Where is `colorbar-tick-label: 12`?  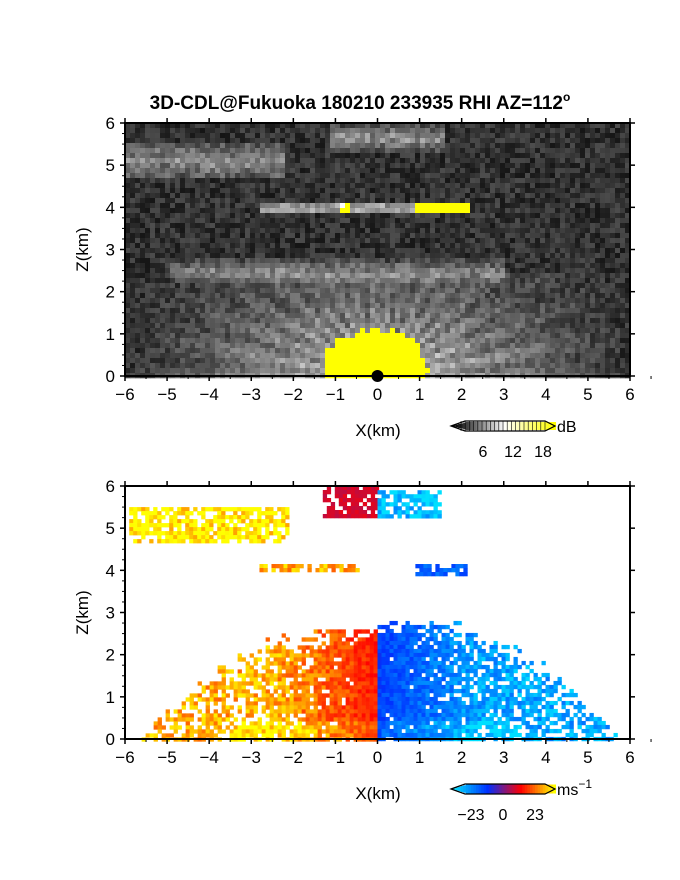 colorbar-tick-label: 12 is located at coordinates (513, 452).